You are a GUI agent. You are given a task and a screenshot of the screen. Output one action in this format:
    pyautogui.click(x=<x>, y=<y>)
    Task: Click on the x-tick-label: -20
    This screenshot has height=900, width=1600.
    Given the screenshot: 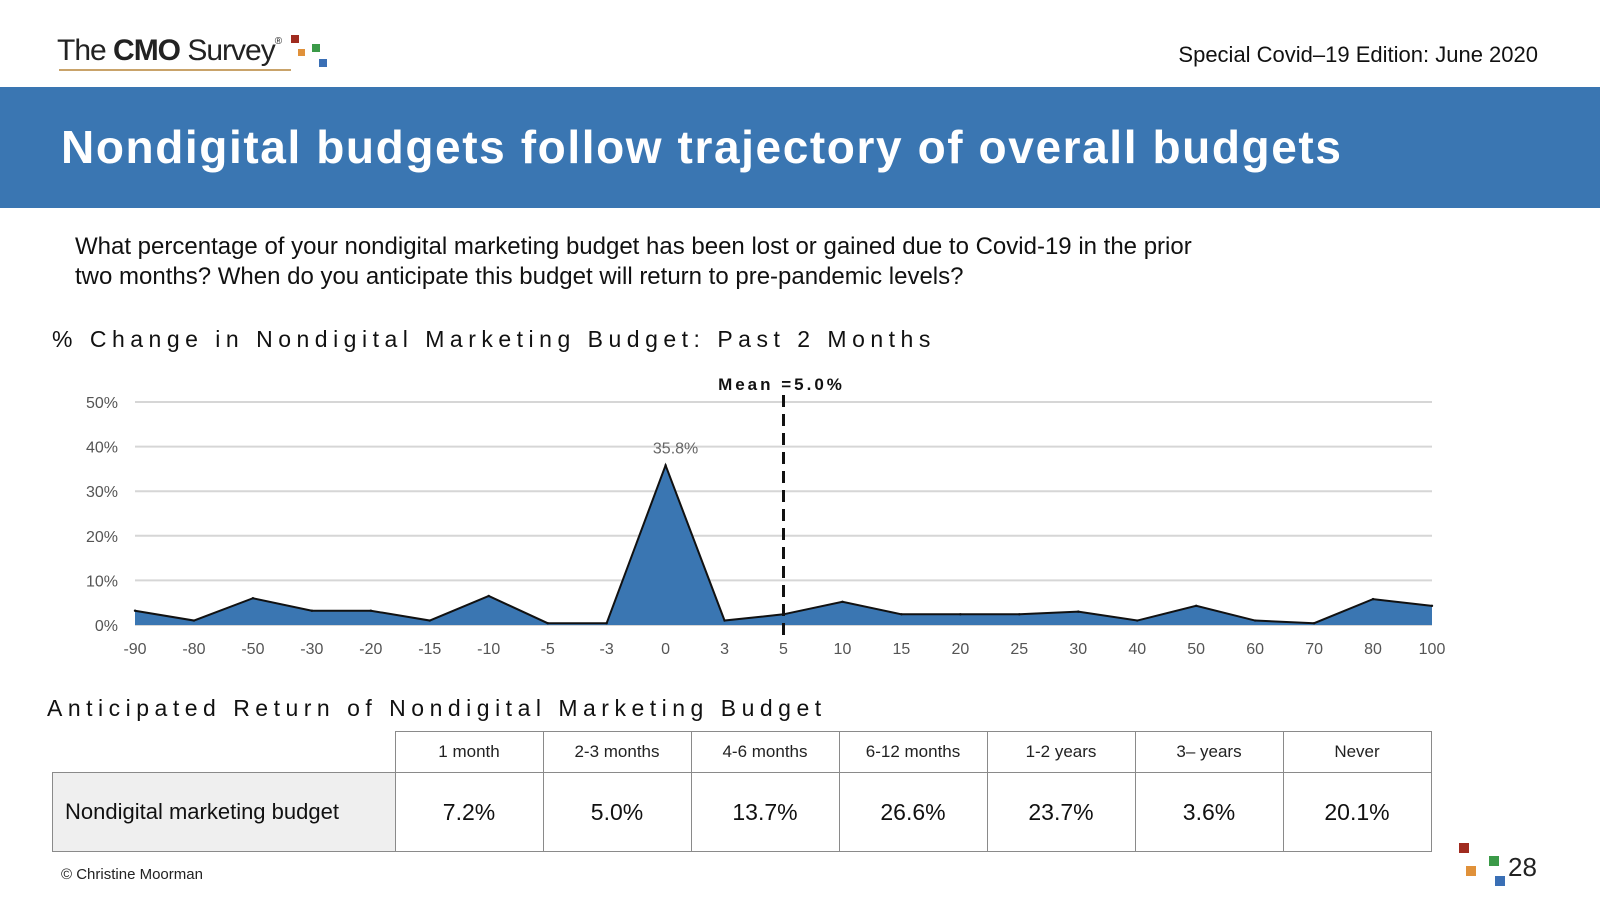 What is the action you would take?
    pyautogui.click(x=370, y=649)
    